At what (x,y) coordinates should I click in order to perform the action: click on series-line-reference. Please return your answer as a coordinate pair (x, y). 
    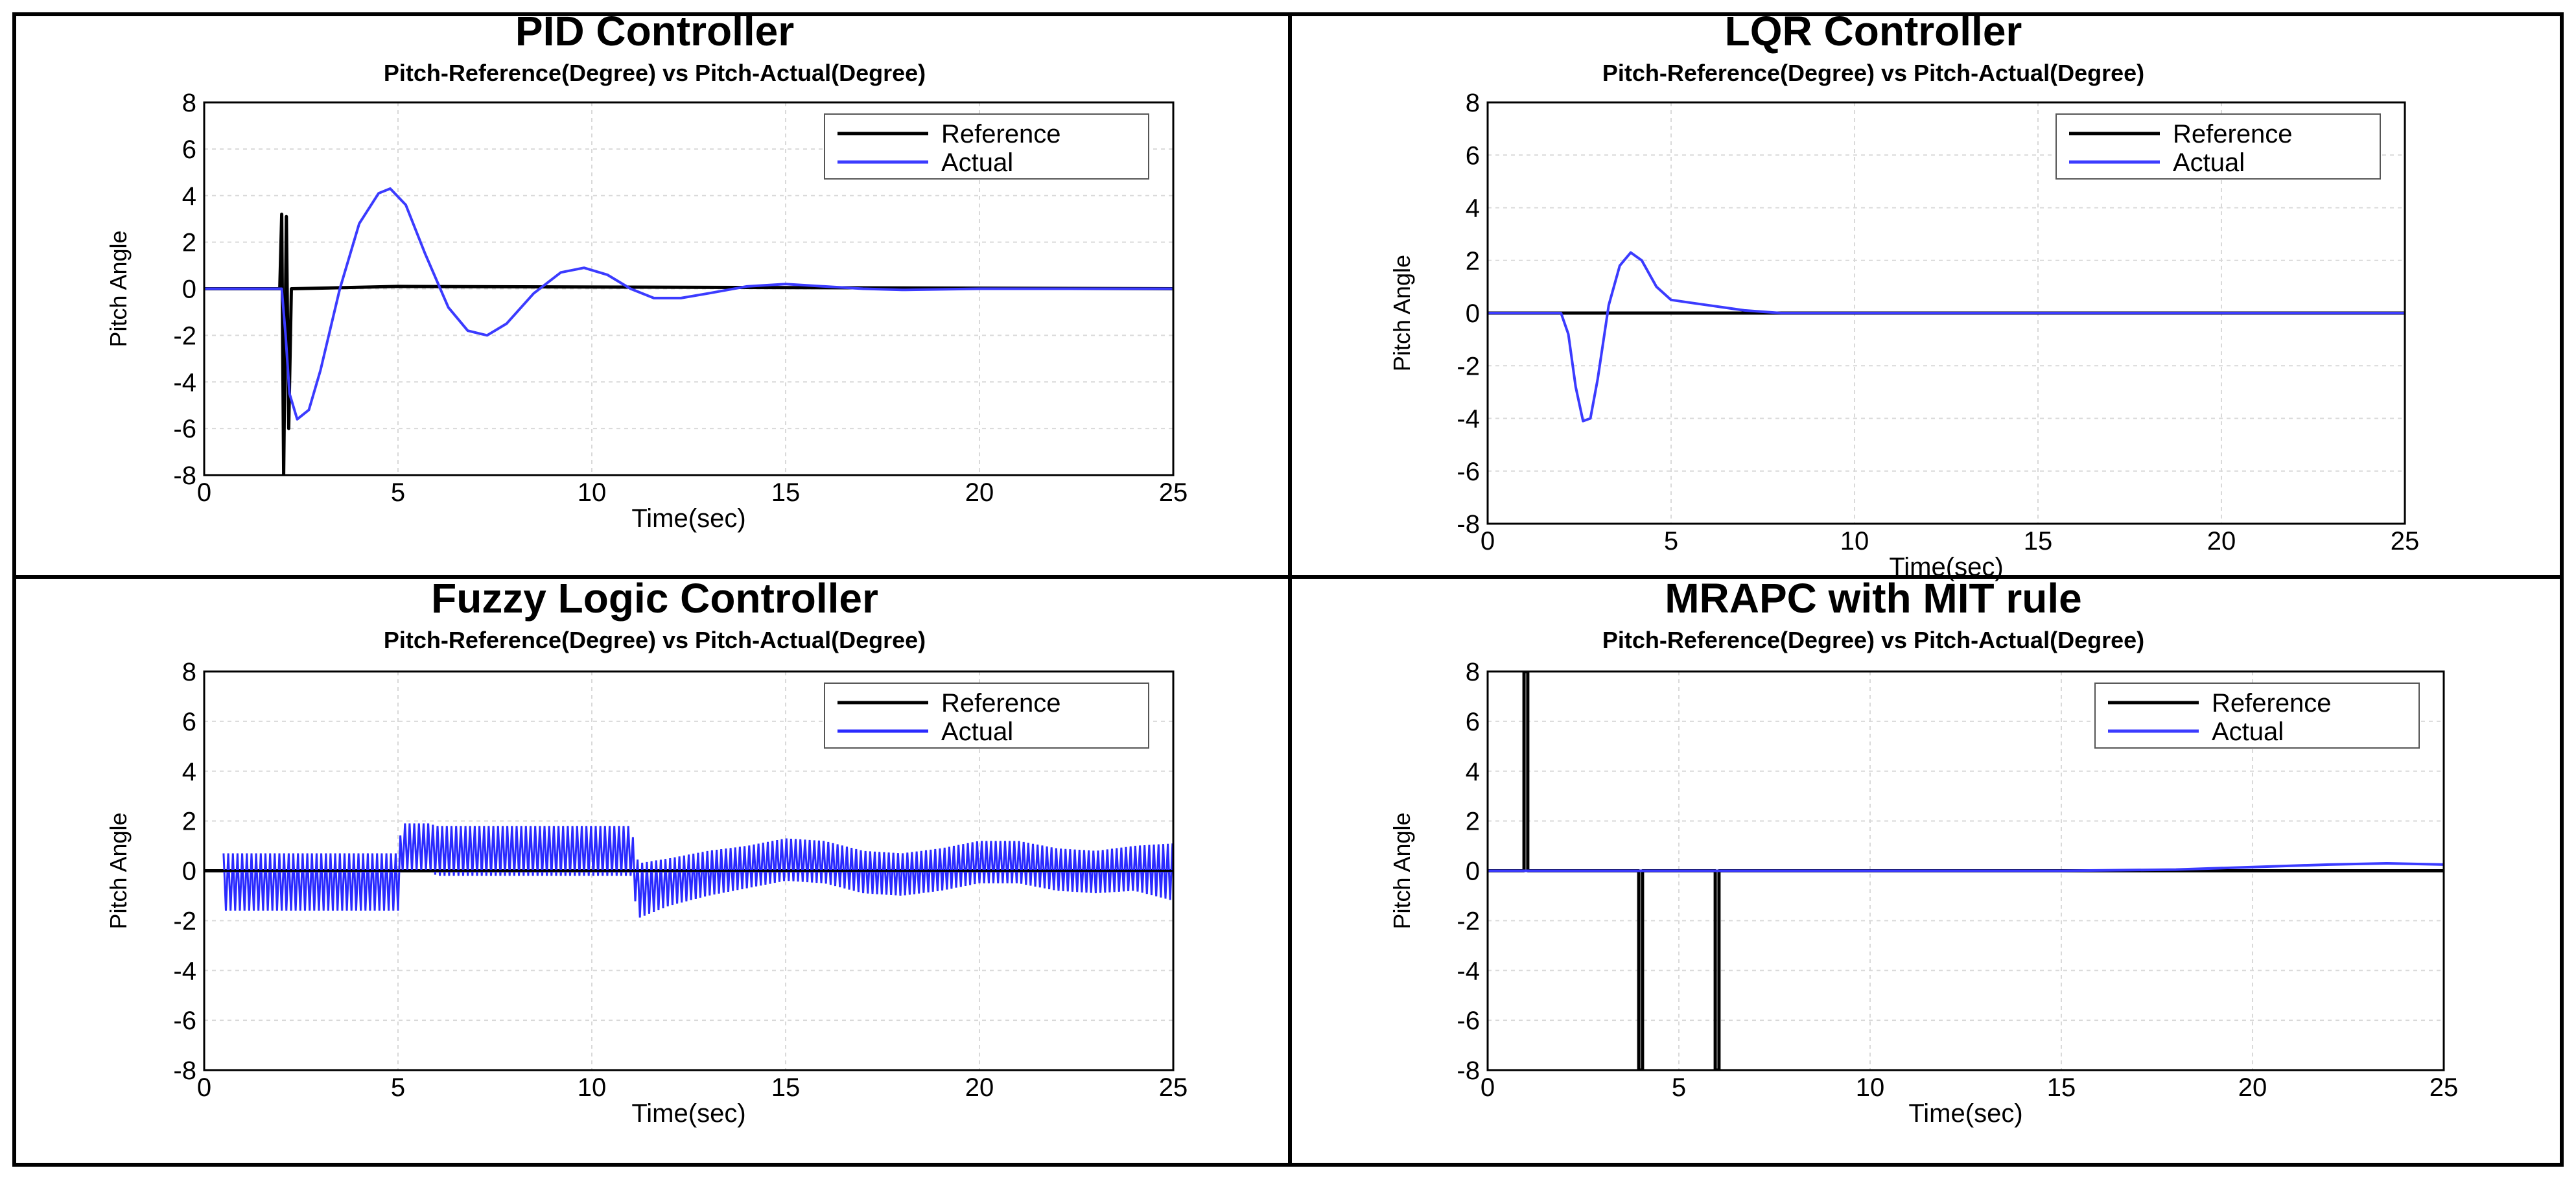
    Looking at the image, I should click on (688, 344).